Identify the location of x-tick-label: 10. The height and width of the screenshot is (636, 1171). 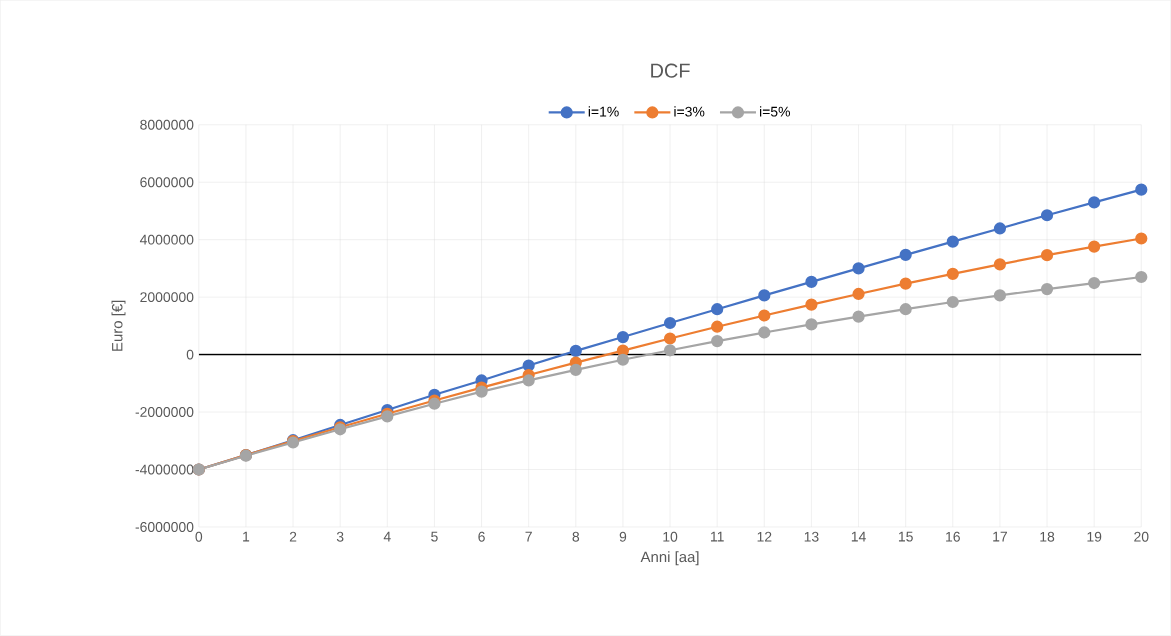
(670, 536).